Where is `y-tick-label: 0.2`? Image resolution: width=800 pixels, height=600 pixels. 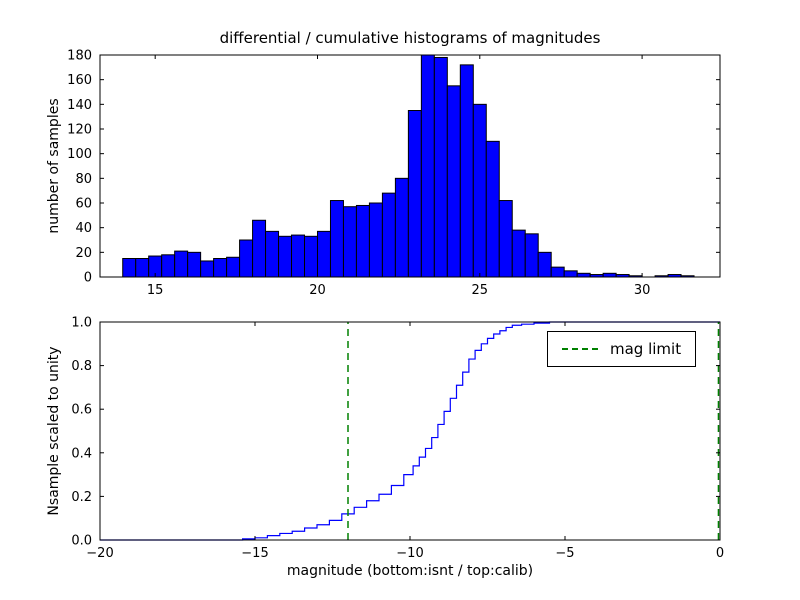 y-tick-label: 0.2 is located at coordinates (81, 497).